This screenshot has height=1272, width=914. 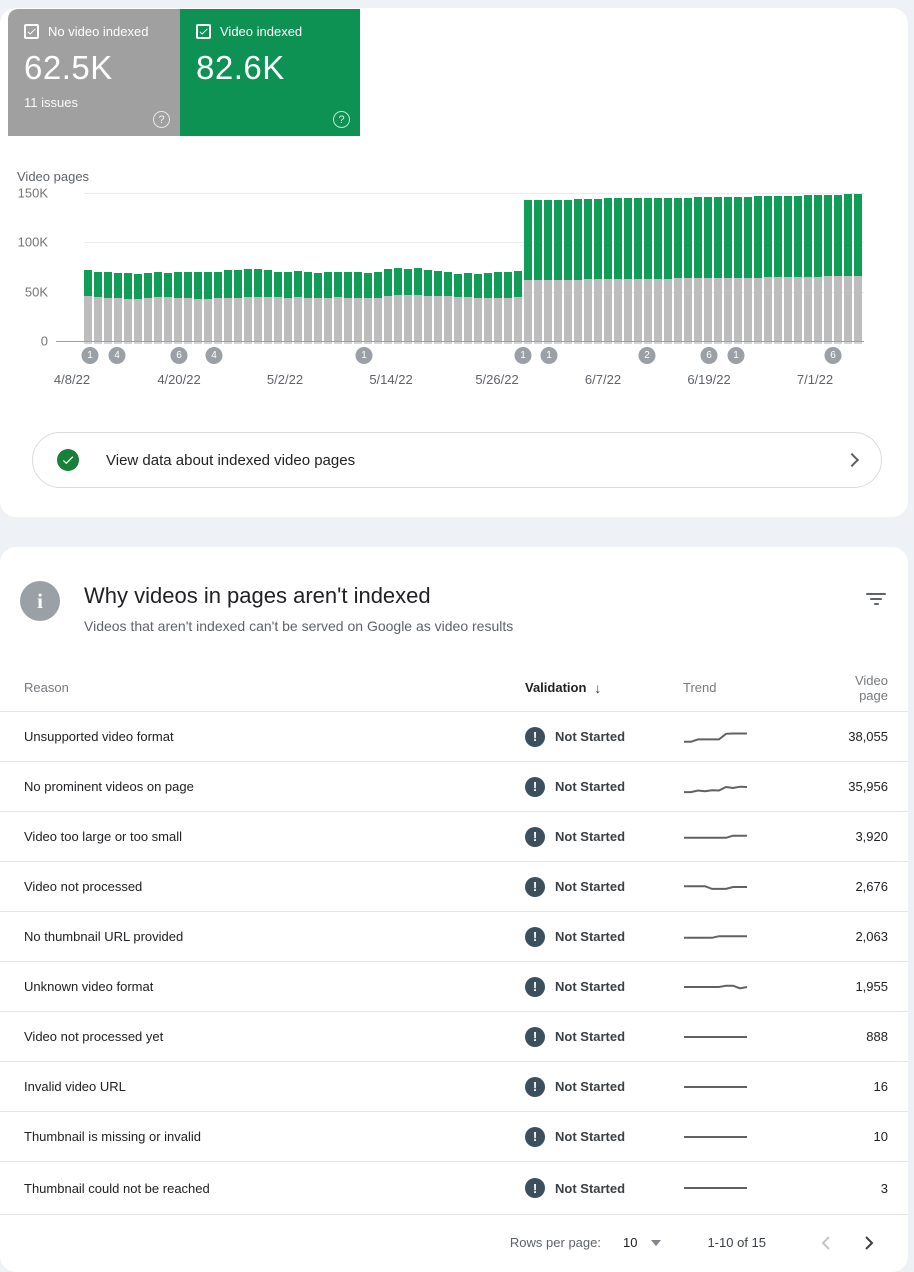 What do you see at coordinates (454, 1087) in the screenshot?
I see `table-row: Invalid video URL! Not Started 16` at bounding box center [454, 1087].